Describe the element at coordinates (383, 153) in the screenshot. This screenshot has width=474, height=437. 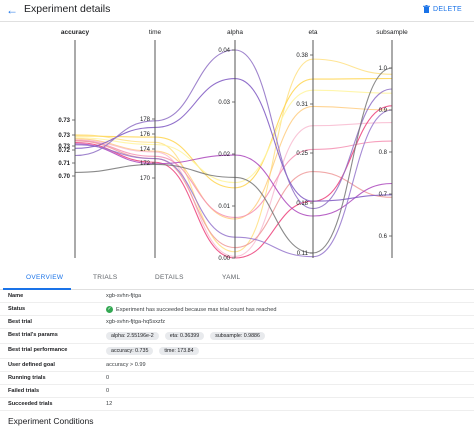
I see `tick-label: 0.8` at that location.